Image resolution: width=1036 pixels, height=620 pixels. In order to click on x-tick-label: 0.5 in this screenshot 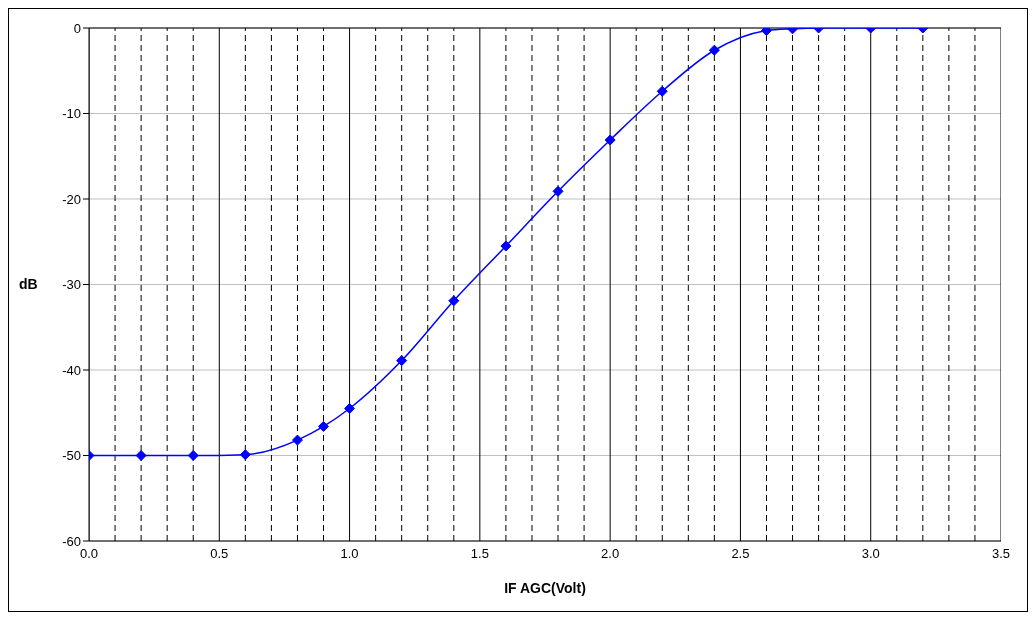, I will do `click(219, 554)`.